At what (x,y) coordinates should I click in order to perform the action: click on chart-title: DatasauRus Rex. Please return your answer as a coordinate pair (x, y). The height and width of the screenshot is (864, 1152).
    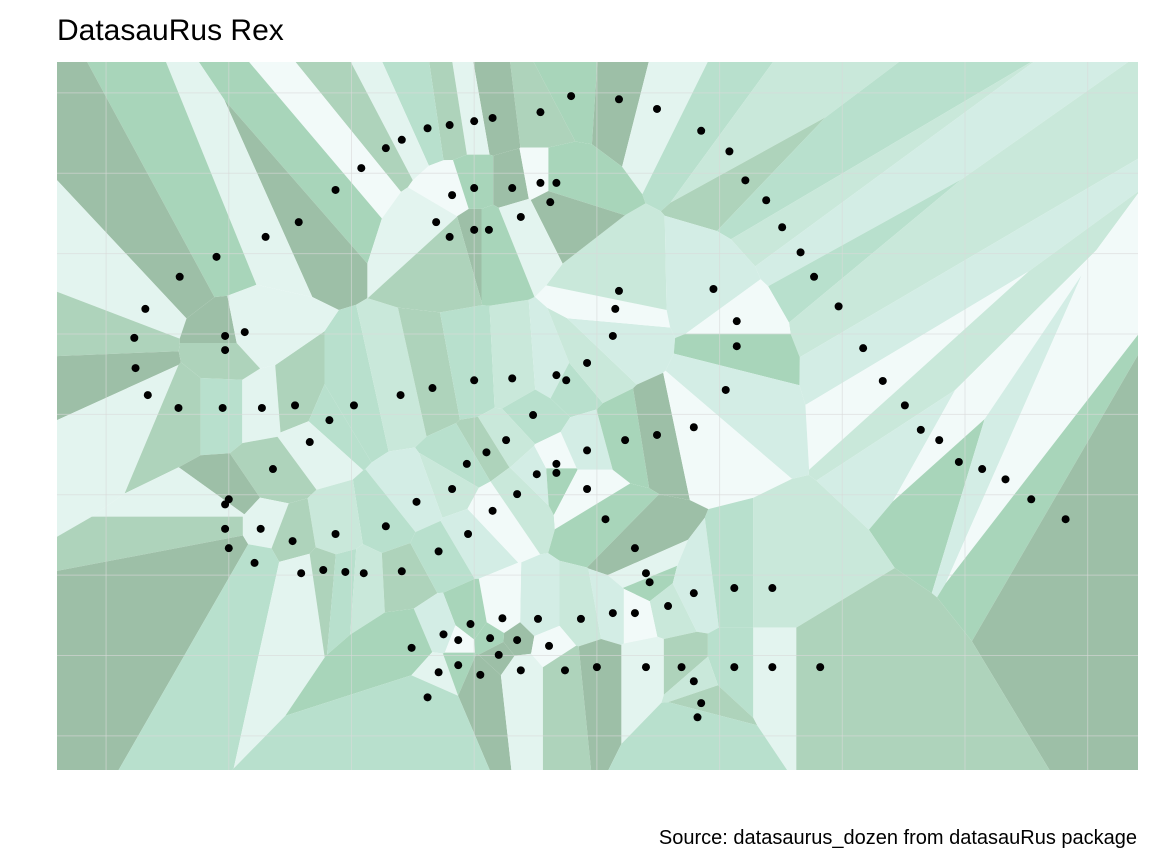
    Looking at the image, I should click on (170, 30).